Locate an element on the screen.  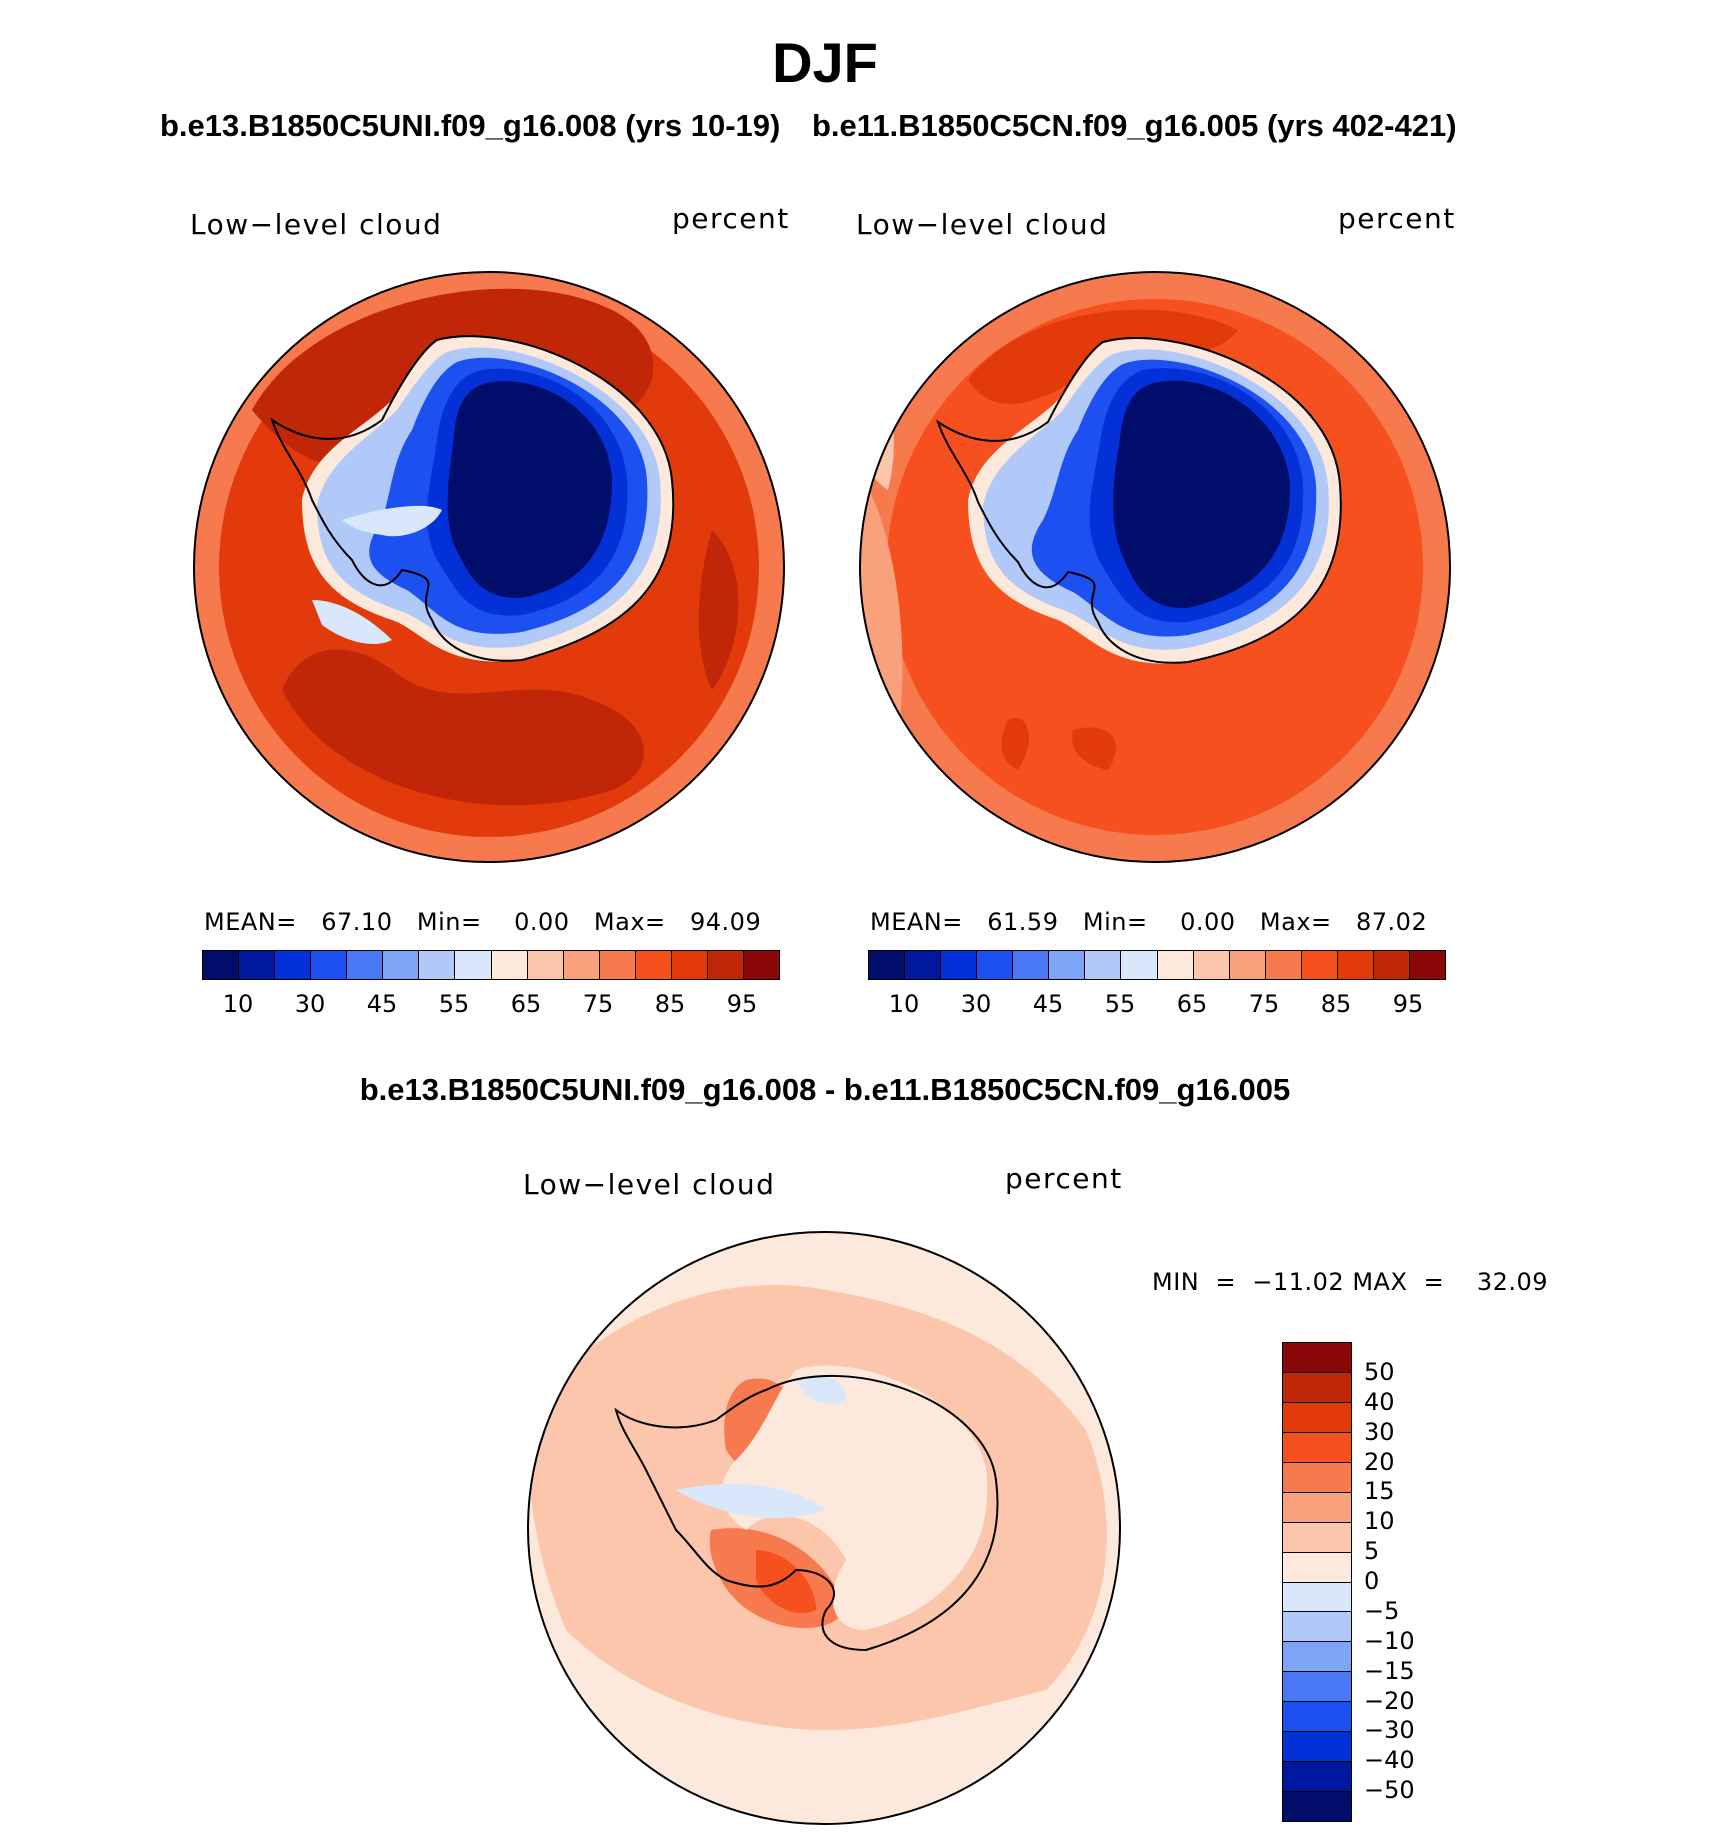
panel-2-colorbar is located at coordinates (1157, 965).